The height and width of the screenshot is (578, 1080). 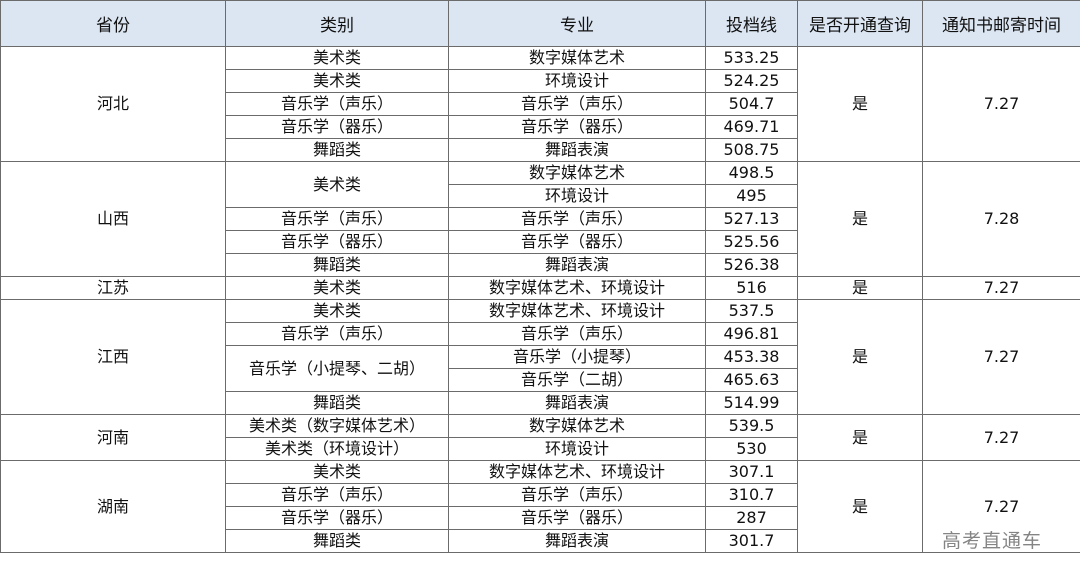 What do you see at coordinates (113, 288) in the screenshot?
I see `province-cell: 江苏` at bounding box center [113, 288].